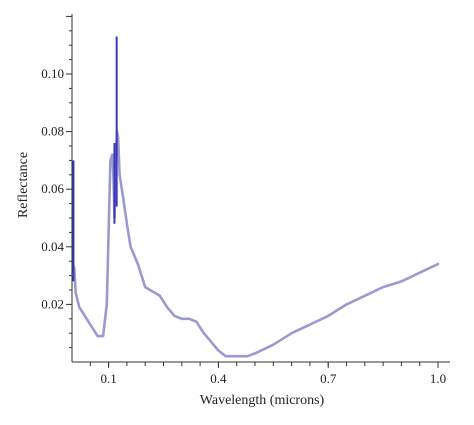  I want to click on x-axis-title: Wavelength (microns), so click(262, 400).